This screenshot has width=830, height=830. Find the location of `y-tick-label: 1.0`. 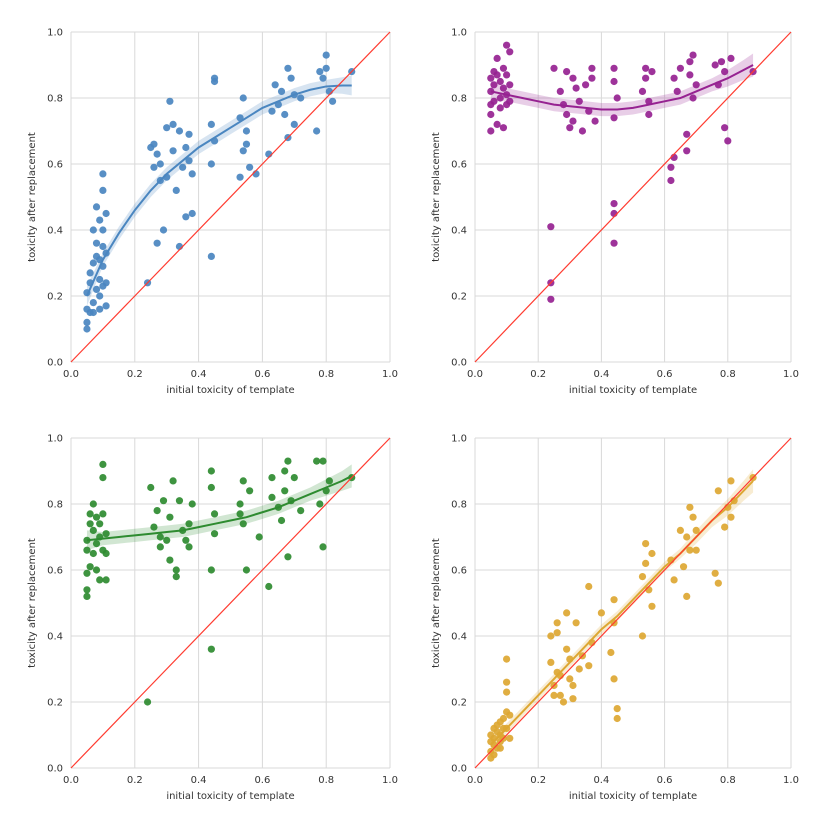

y-tick-label: 1.0 is located at coordinates (459, 33).